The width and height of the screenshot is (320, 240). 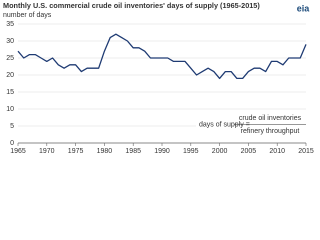 I want to click on y-tick-label: 15, so click(x=10, y=92).